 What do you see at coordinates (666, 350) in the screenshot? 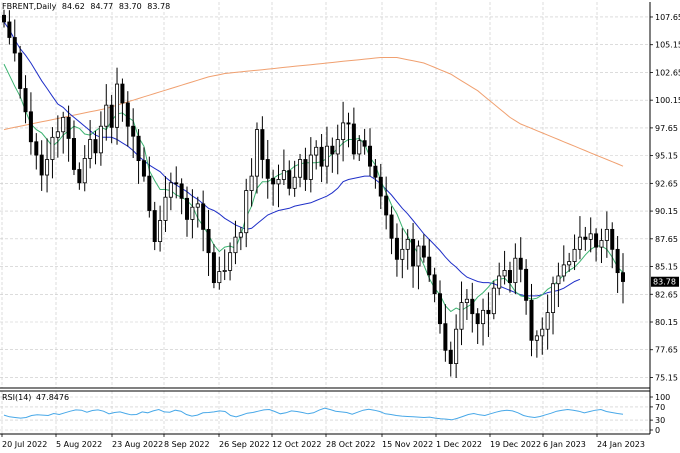
I see `y-tick-label: 77.65` at bounding box center [666, 350].